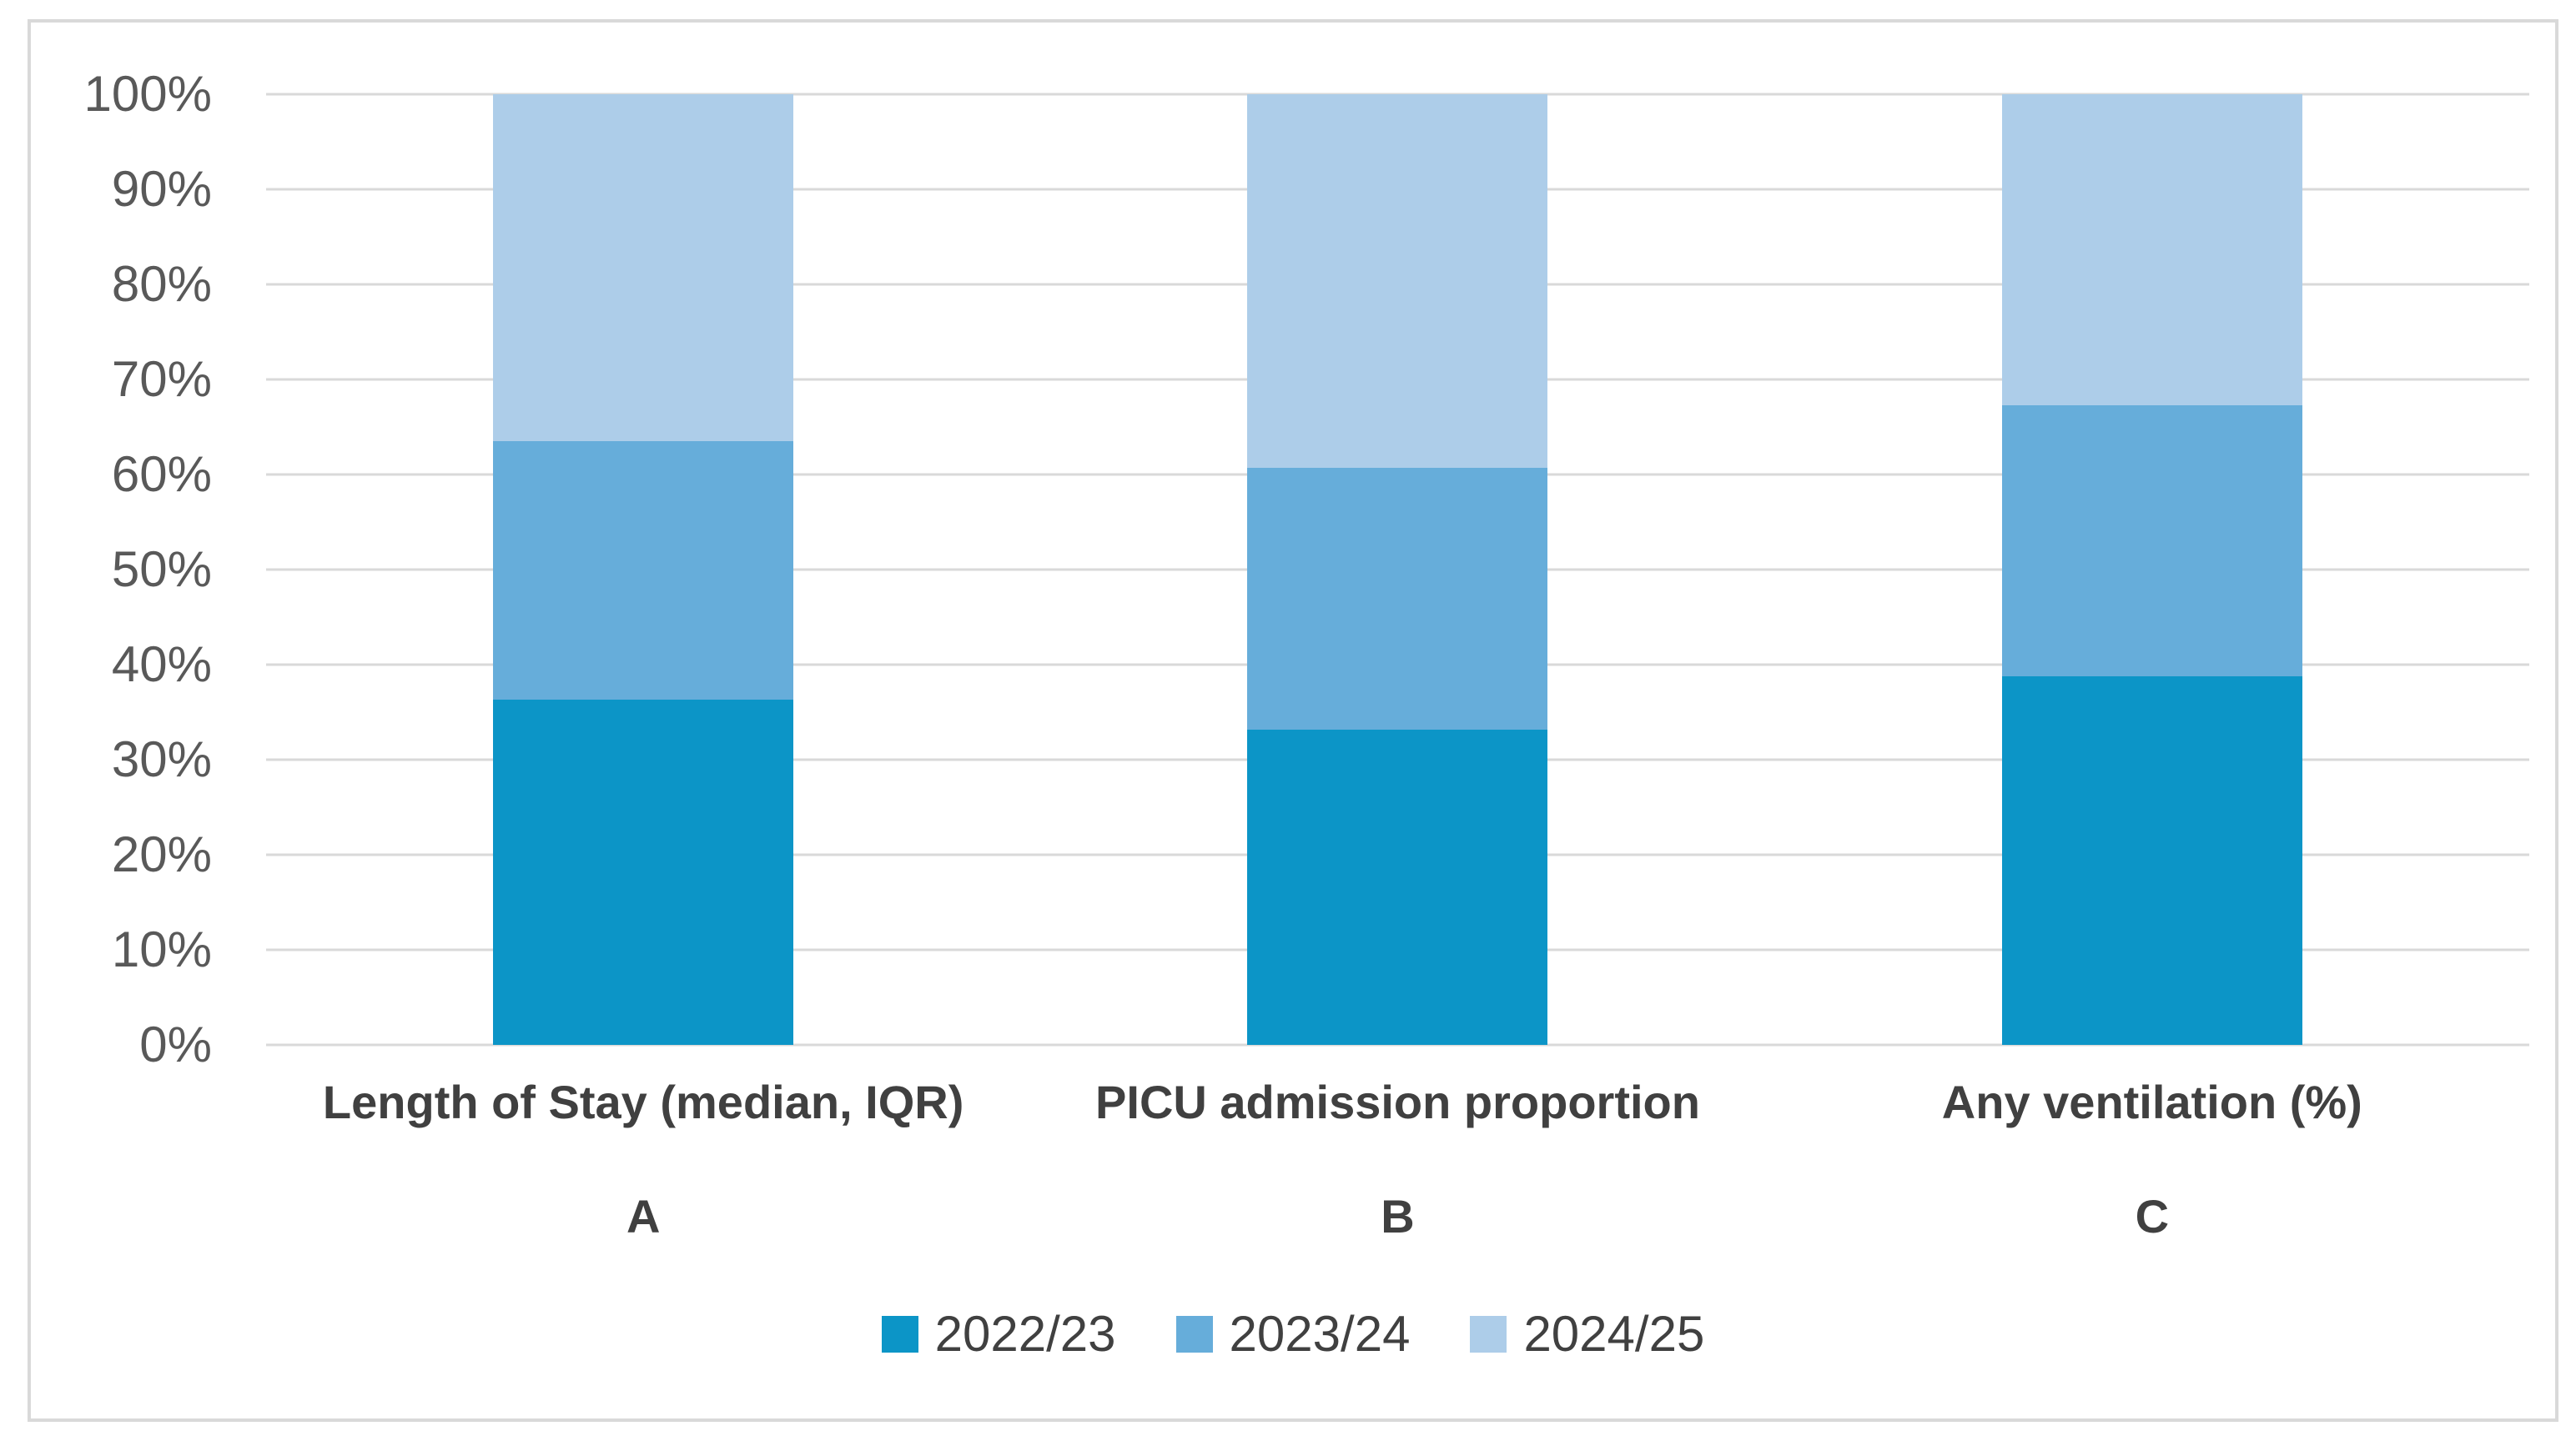  I want to click on legend-item-2022-23: 2022/23, so click(998, 1334).